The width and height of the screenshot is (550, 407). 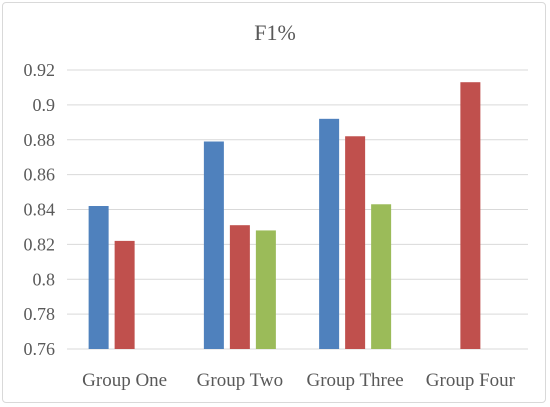 What do you see at coordinates (44, 105) in the screenshot?
I see `y-tick-label: 0.9` at bounding box center [44, 105].